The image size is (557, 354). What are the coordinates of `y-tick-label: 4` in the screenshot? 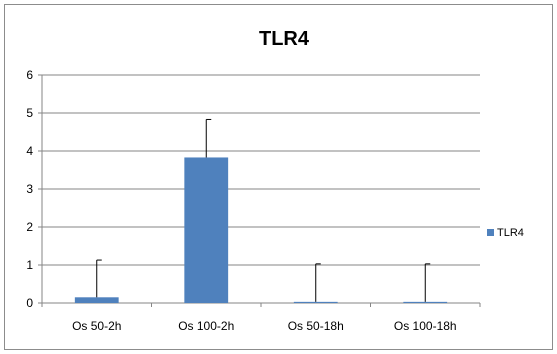 It's located at (29, 151).